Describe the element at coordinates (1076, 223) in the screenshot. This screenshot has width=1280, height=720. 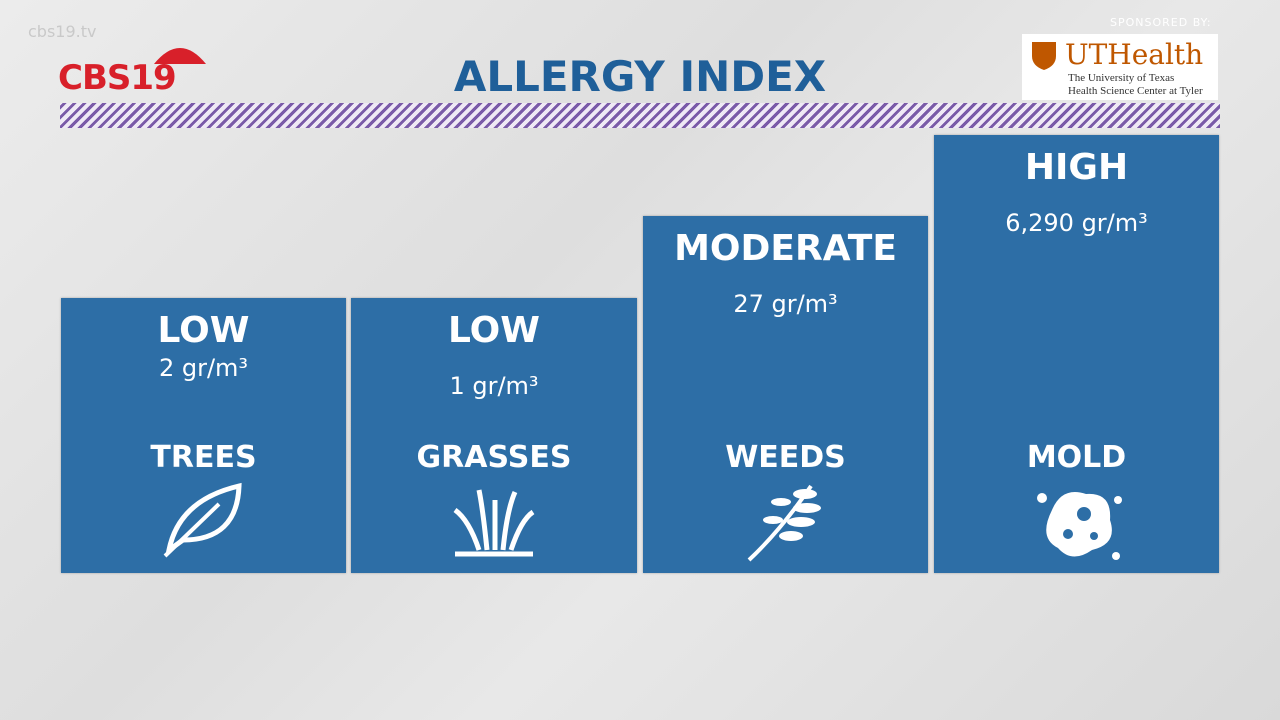
I see `amount: 6,290 gr/m³` at that location.